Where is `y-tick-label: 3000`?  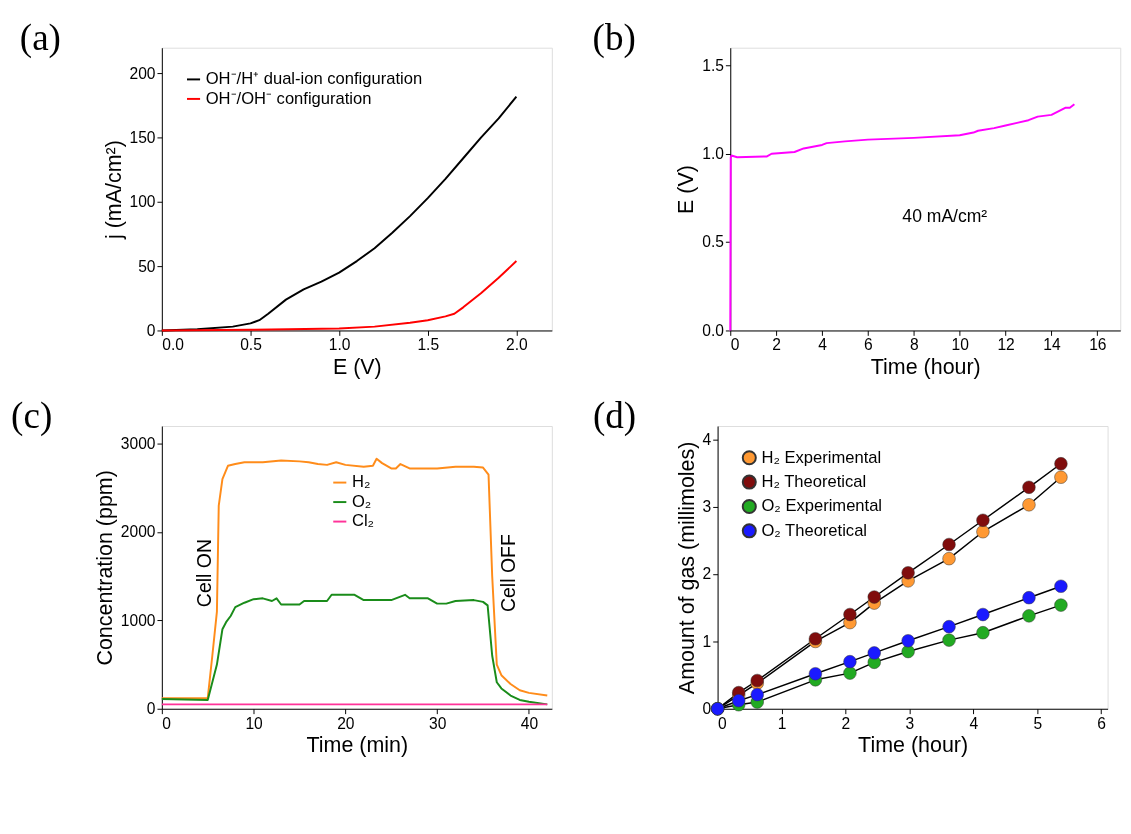
y-tick-label: 3000 is located at coordinates (138, 444).